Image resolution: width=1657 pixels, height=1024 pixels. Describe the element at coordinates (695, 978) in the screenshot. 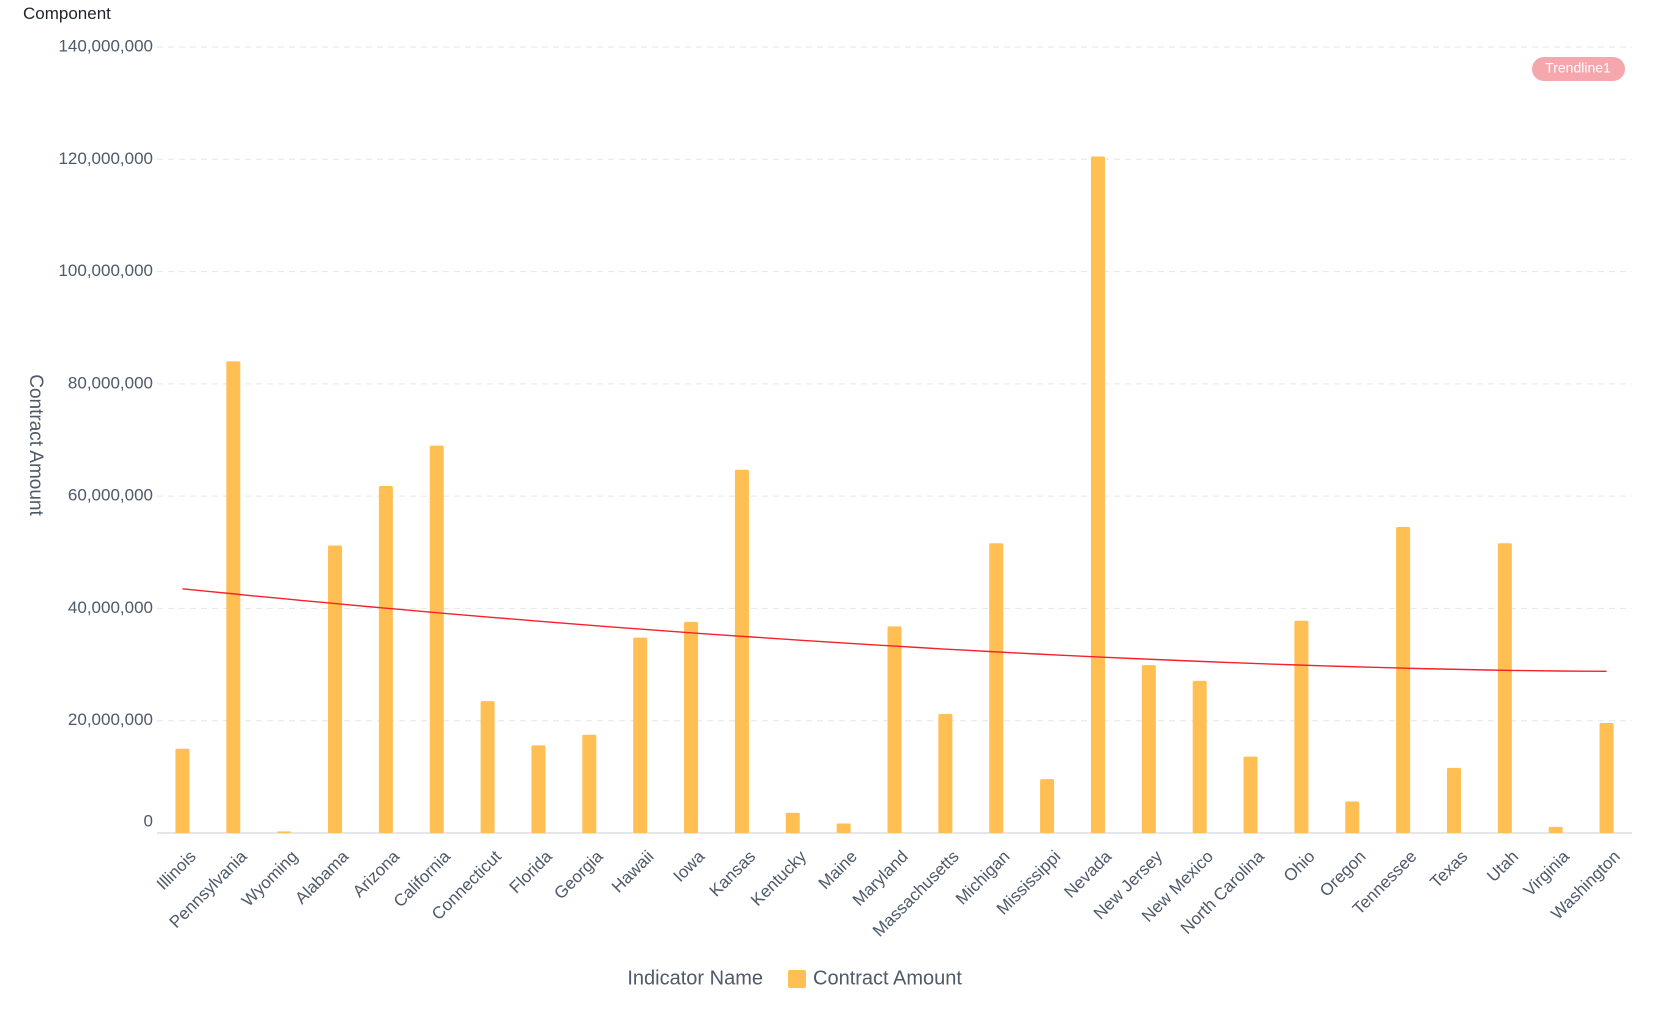

I see `legend-title: Indicator Name` at that location.